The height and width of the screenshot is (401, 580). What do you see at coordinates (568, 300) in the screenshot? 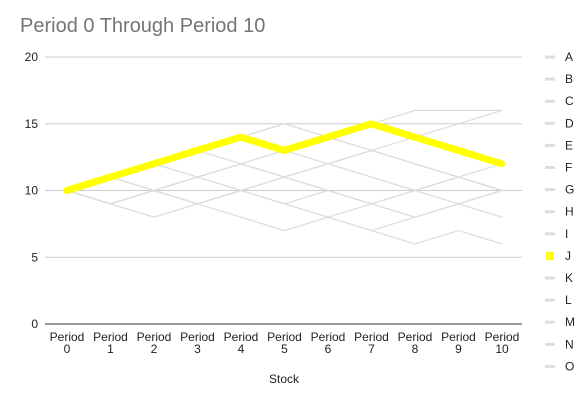
I see `legend-label: L` at bounding box center [568, 300].